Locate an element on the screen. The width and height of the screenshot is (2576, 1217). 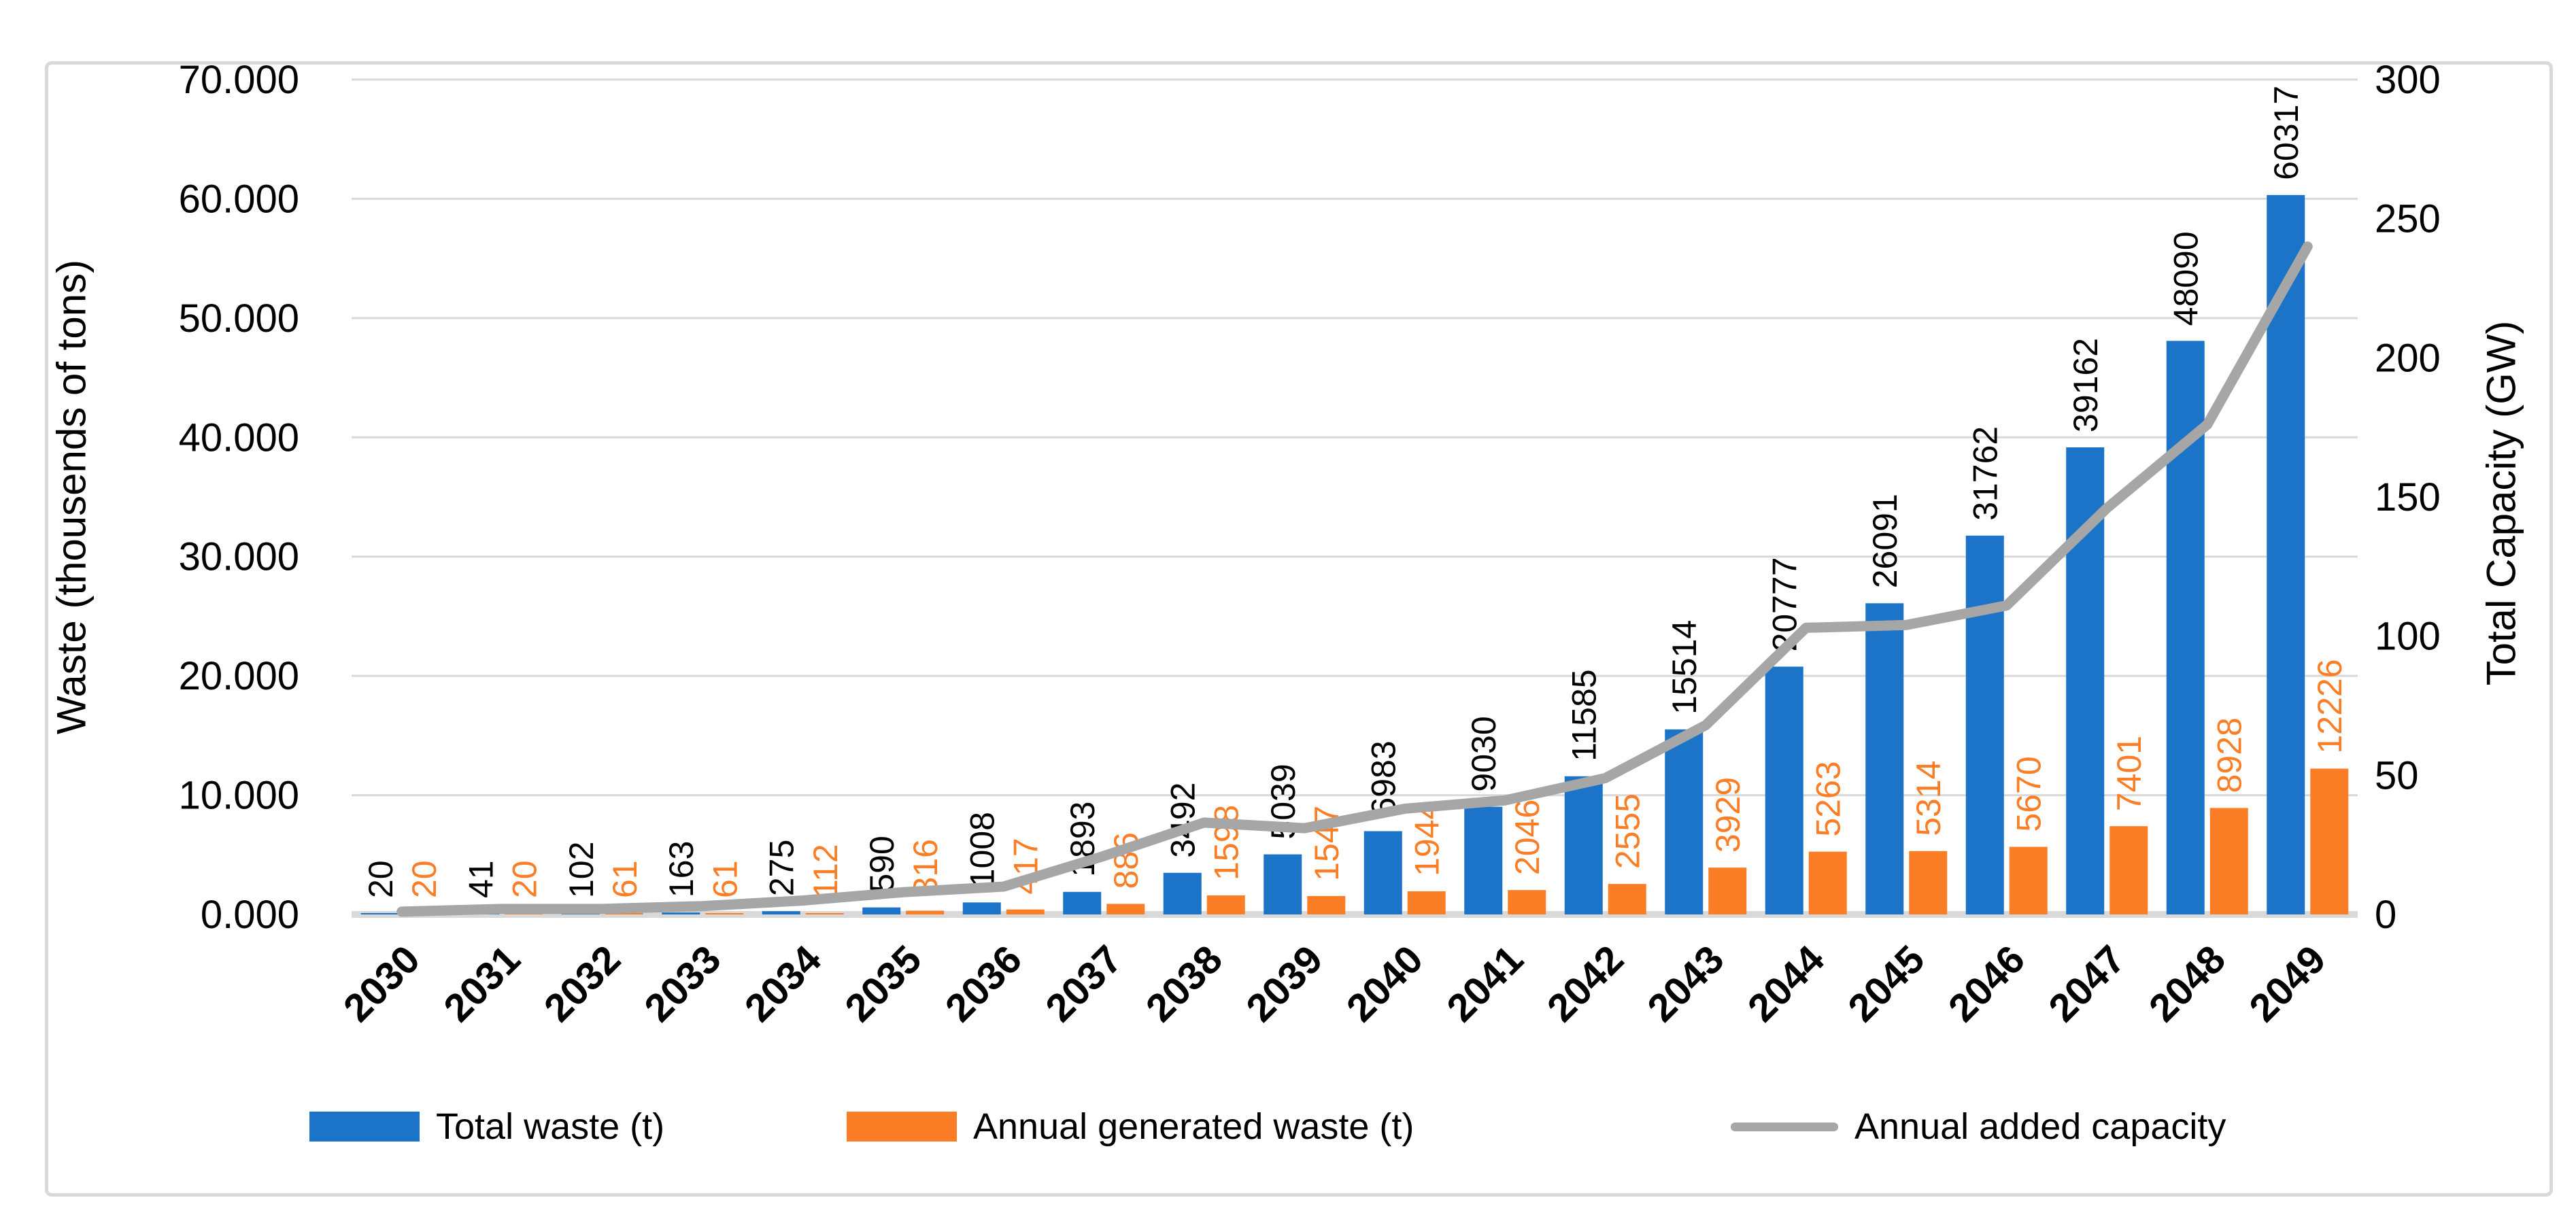
legend-item-total-waste: Total waste (t) is located at coordinates (486, 1126).